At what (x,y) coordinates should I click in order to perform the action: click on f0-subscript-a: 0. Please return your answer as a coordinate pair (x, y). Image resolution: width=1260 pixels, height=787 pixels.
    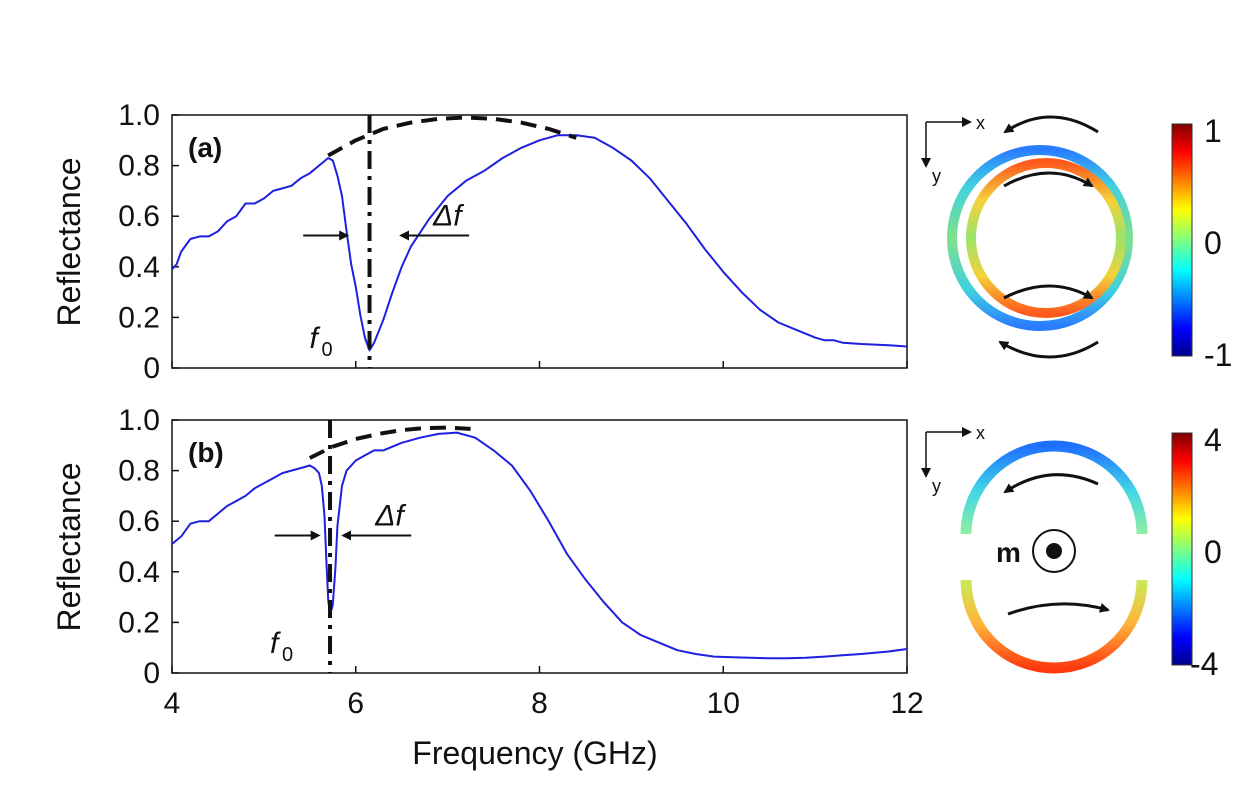
    Looking at the image, I should click on (327, 350).